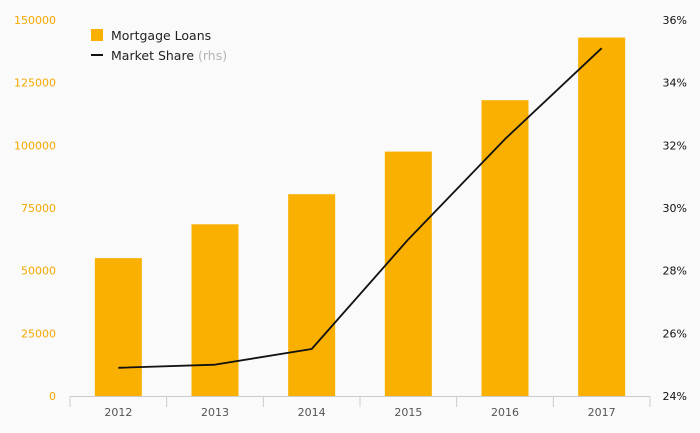  I want to click on bar-2015, so click(408, 273).